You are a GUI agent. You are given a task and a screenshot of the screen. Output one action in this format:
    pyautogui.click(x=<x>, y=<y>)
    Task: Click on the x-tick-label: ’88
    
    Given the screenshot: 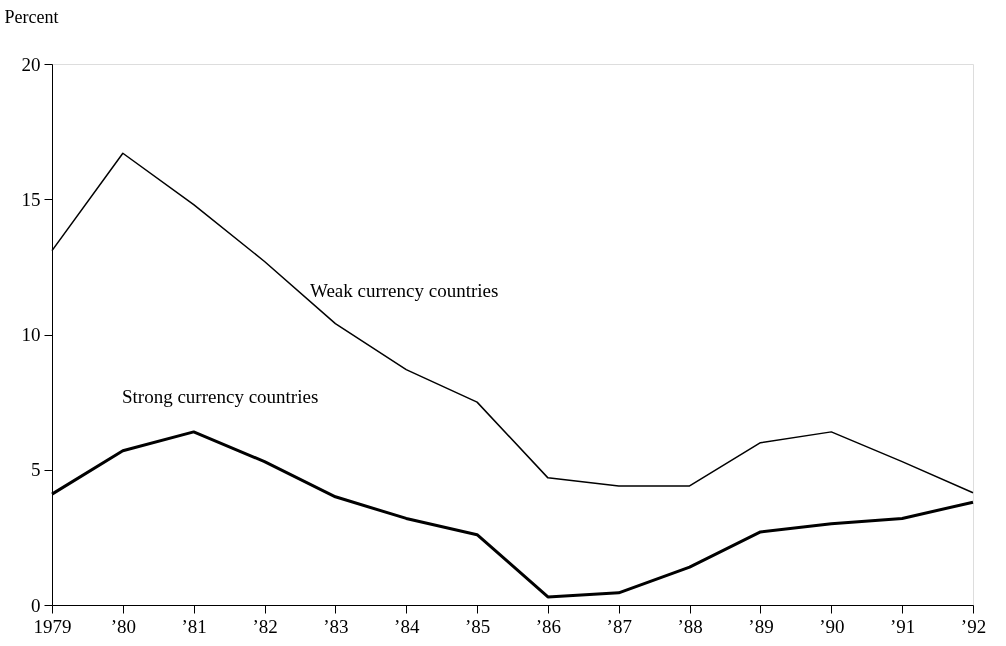 What is the action you would take?
    pyautogui.click(x=690, y=626)
    